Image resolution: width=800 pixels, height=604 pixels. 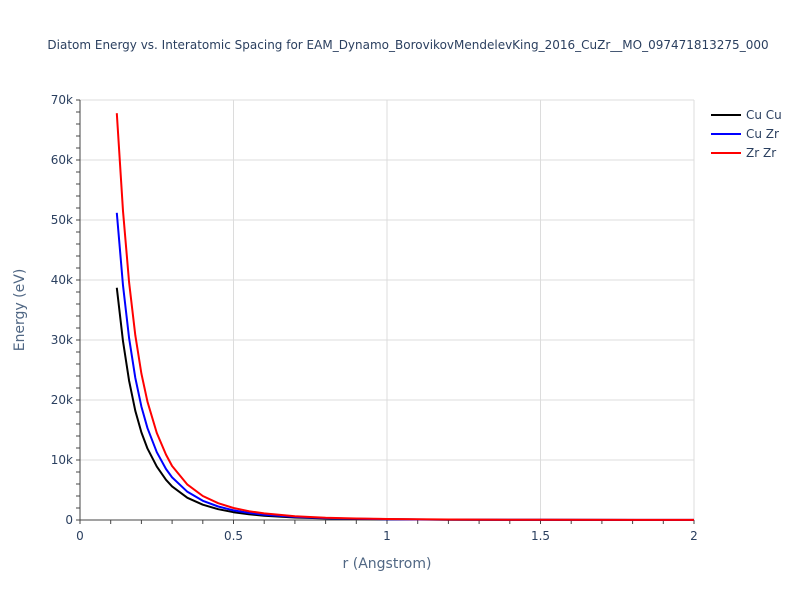 I want to click on x-axis-title: r (Angstrom), so click(x=387, y=564).